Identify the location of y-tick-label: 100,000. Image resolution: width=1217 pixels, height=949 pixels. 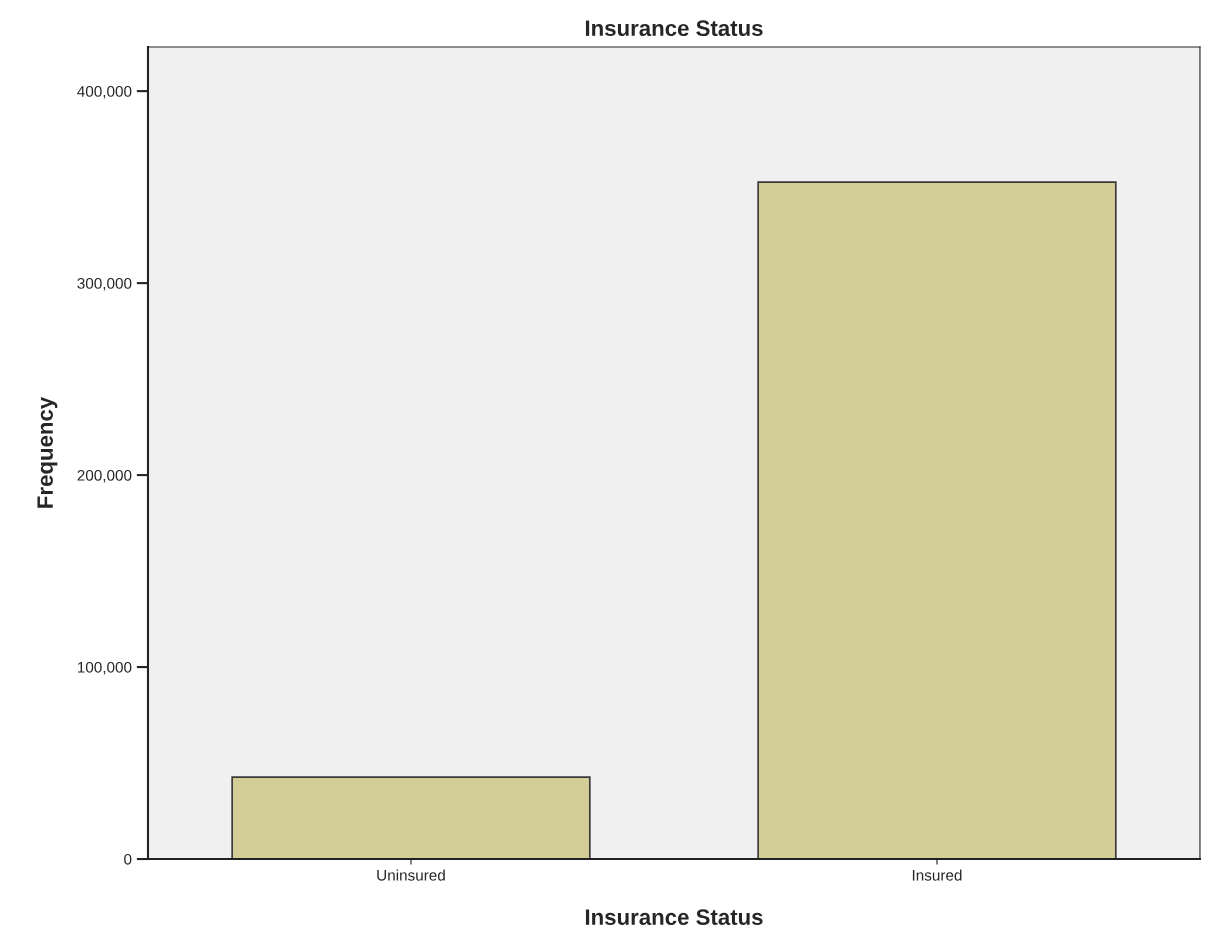
(104, 668).